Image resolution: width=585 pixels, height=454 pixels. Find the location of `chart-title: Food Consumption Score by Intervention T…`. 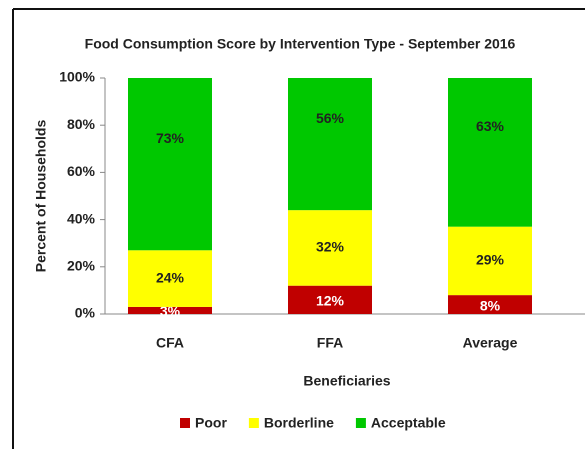

chart-title: Food Consumption Score by Intervention T… is located at coordinates (300, 44).